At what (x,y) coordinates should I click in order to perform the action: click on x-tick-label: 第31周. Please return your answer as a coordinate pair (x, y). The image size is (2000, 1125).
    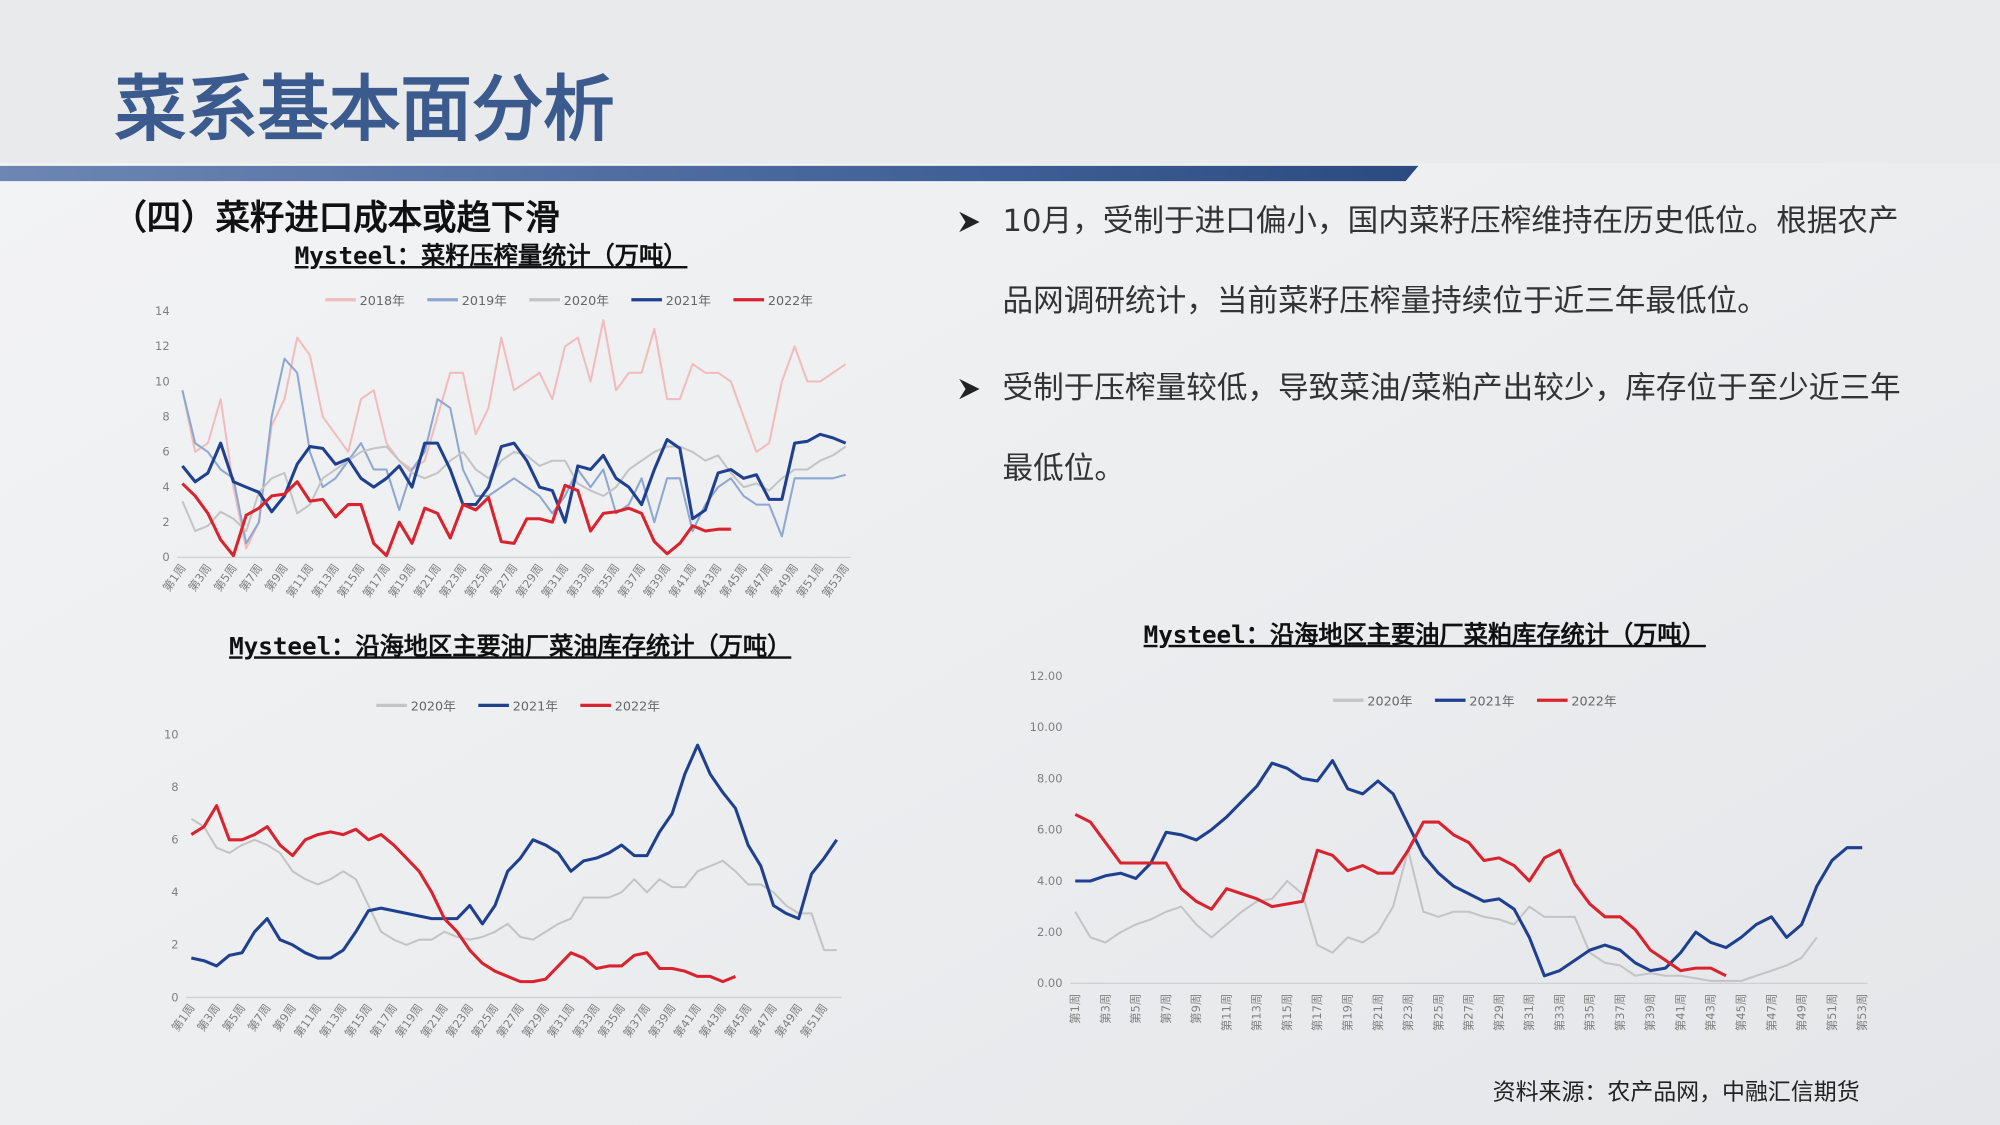
    Looking at the image, I should click on (1529, 1013).